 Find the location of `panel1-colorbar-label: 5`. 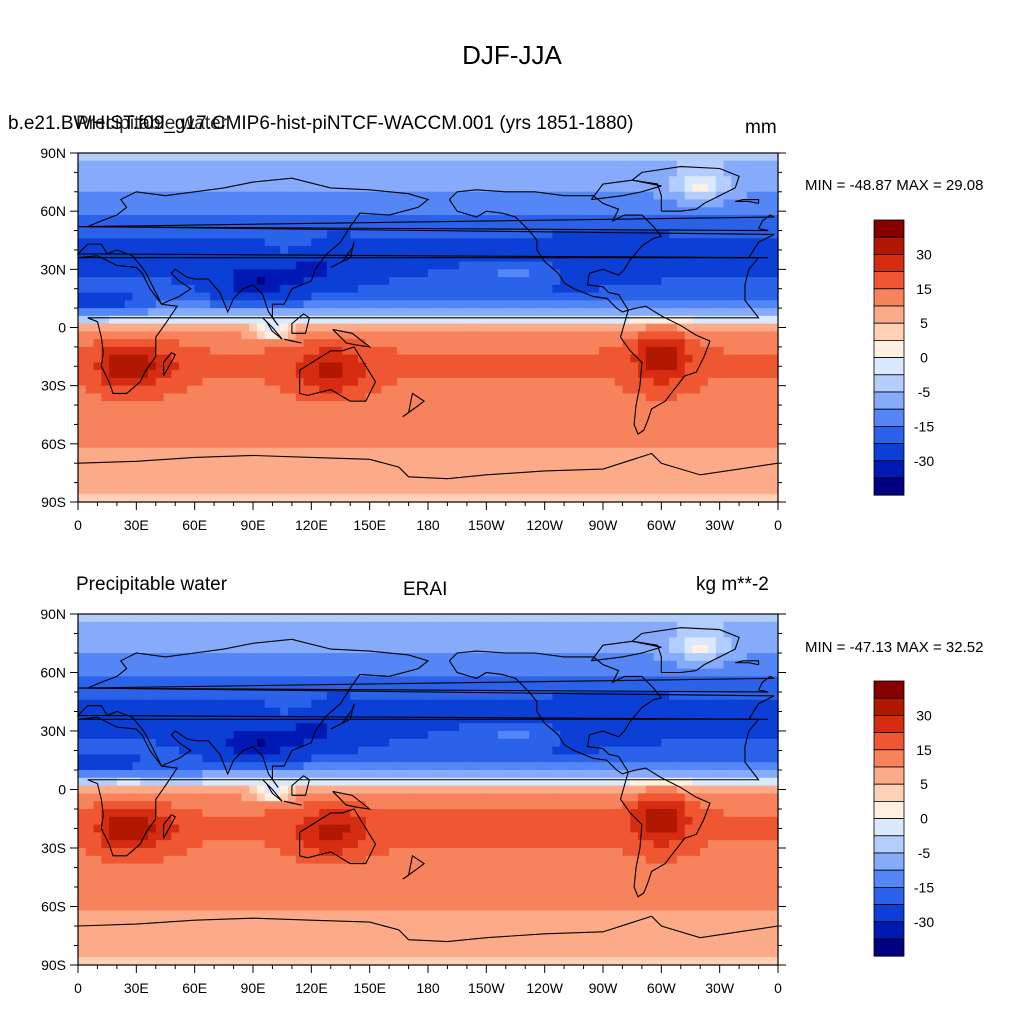

panel1-colorbar-label: 5 is located at coordinates (924, 323).